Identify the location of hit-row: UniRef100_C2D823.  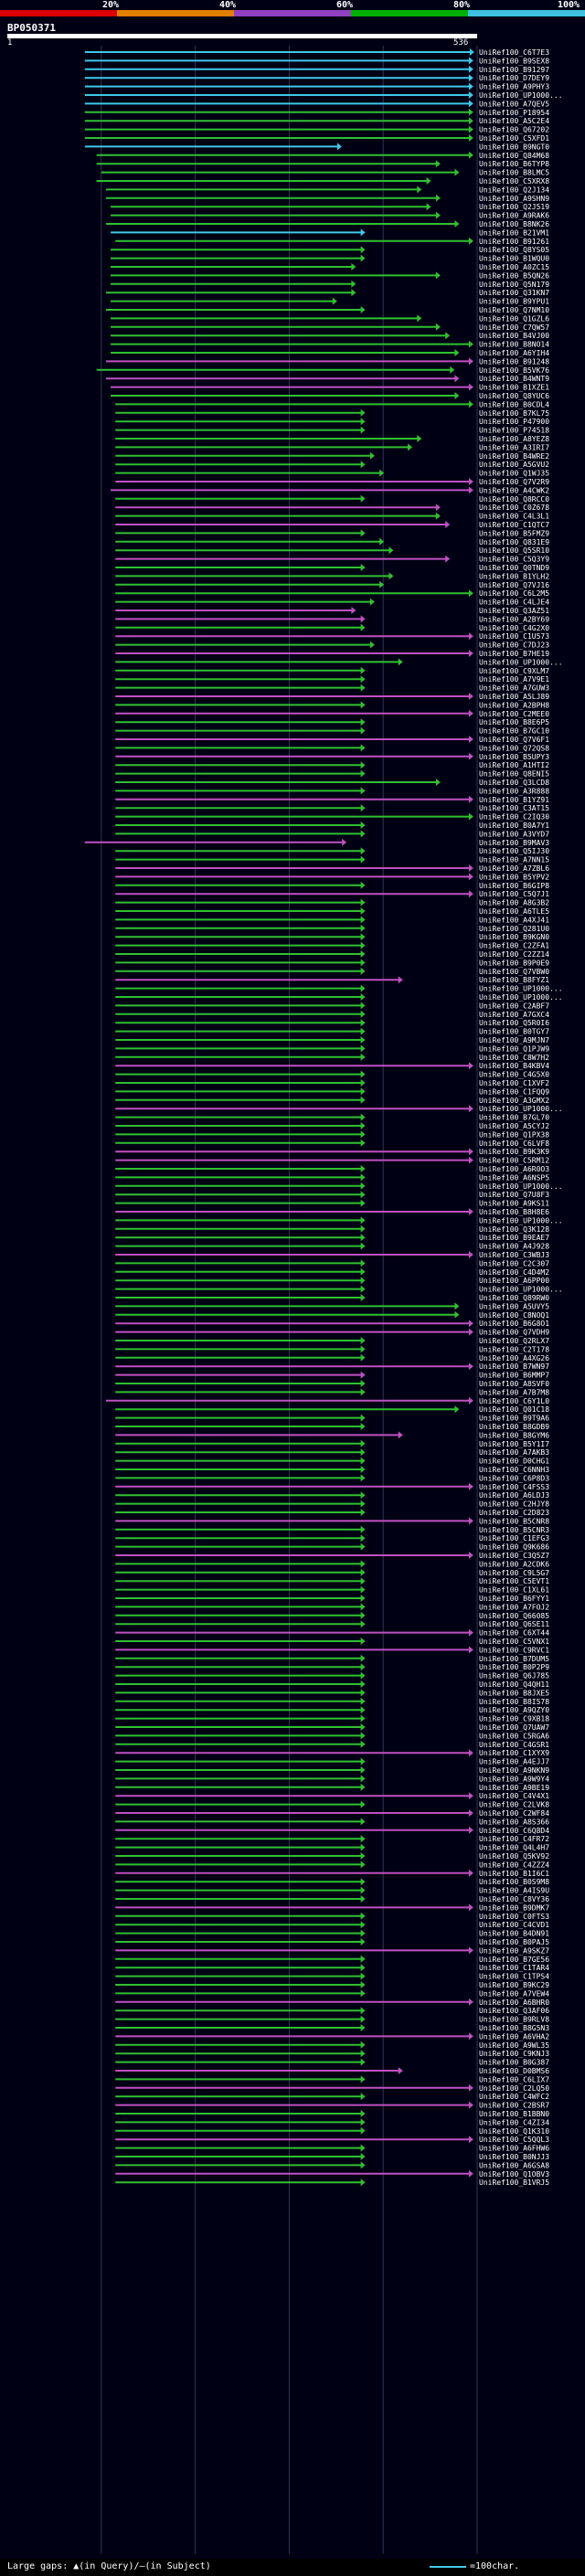
(332, 1513).